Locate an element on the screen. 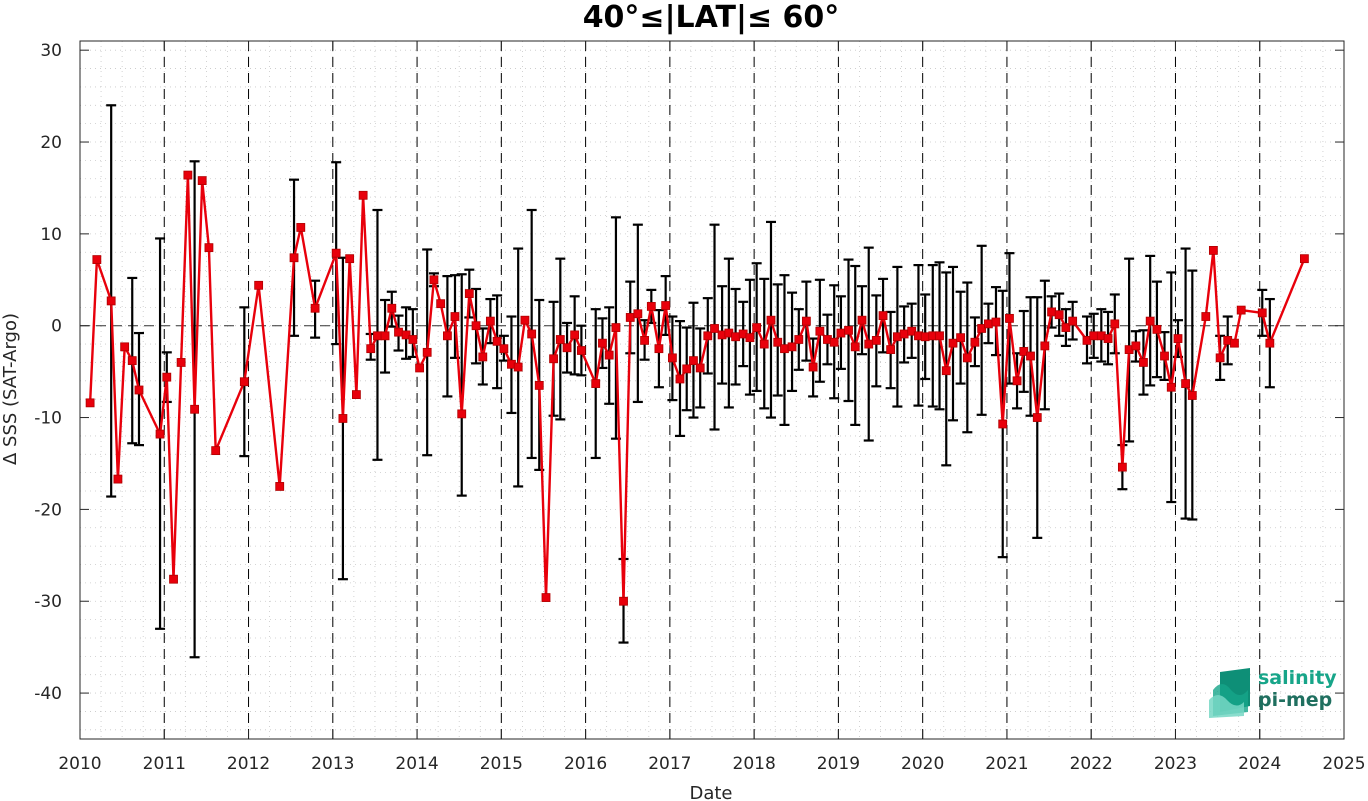 Image resolution: width=1368 pixels, height=801 pixels. x-tick-label: 2018 is located at coordinates (754, 764).